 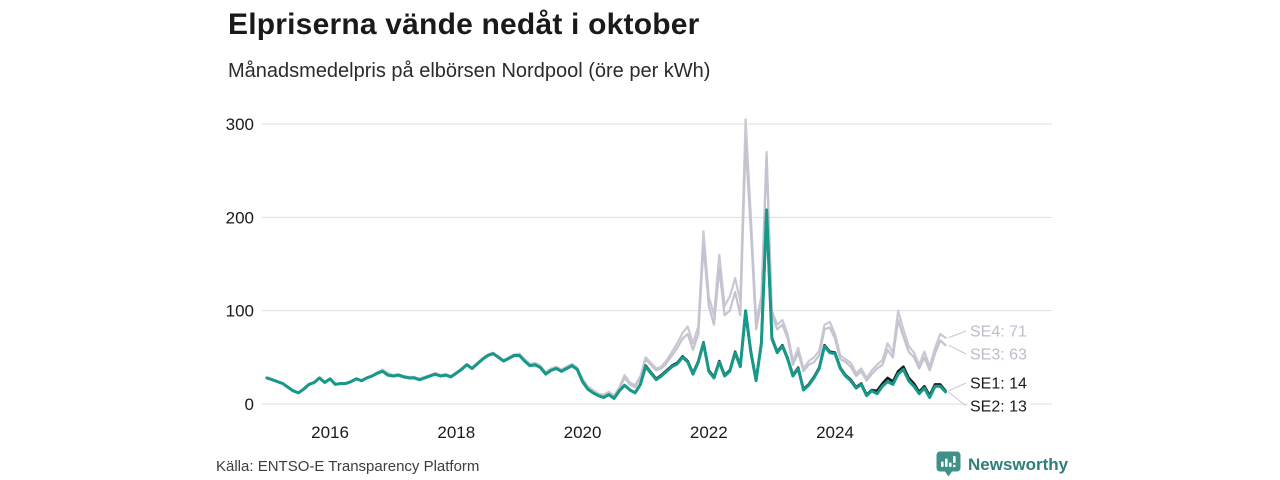 I want to click on end-label-bg-se4, so click(x=999, y=331).